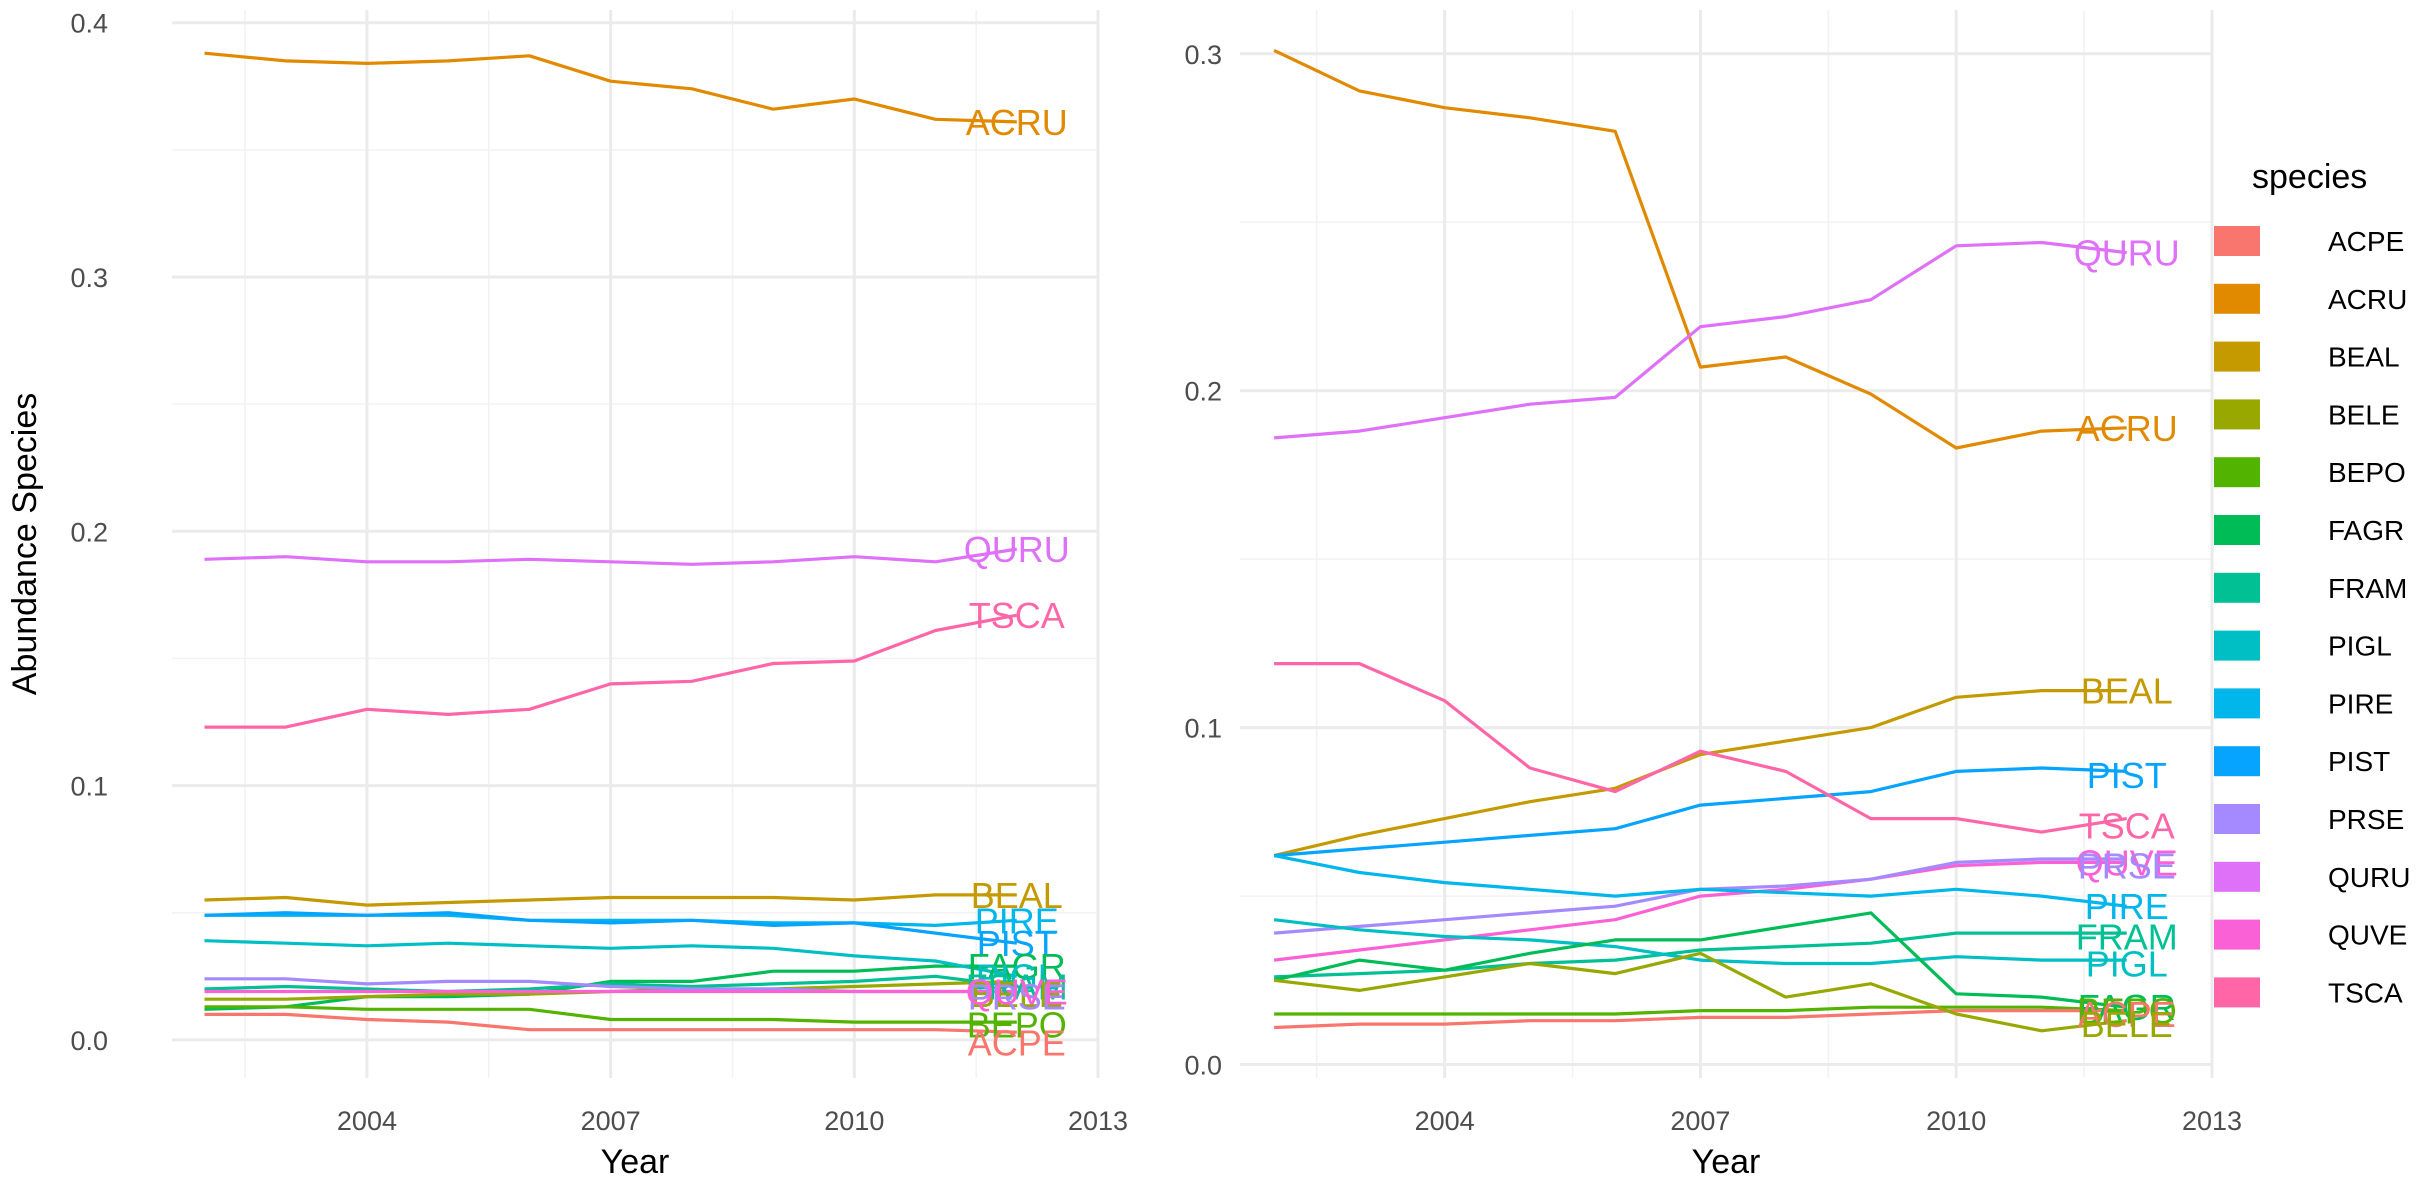 Image resolution: width=2436 pixels, height=1198 pixels. What do you see at coordinates (2365, 992) in the screenshot?
I see `legend-label: TSCA` at bounding box center [2365, 992].